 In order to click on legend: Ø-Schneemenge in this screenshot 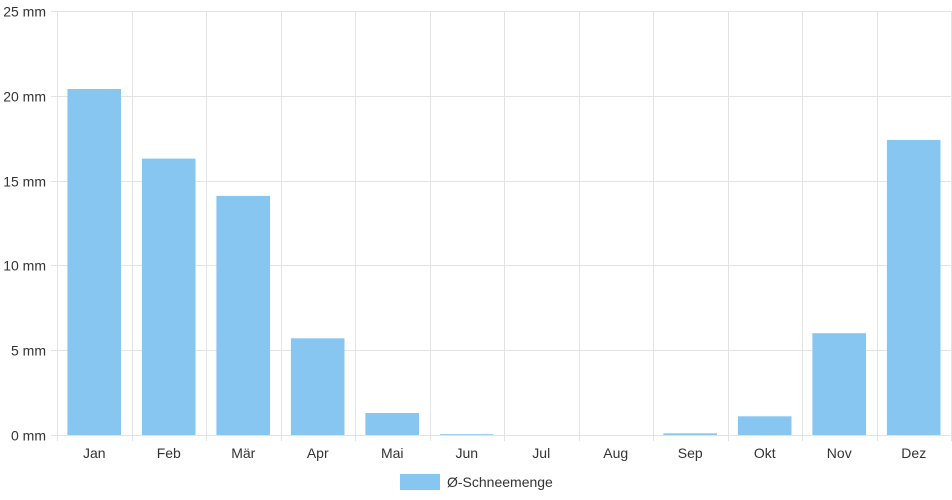, I will do `click(476, 482)`.